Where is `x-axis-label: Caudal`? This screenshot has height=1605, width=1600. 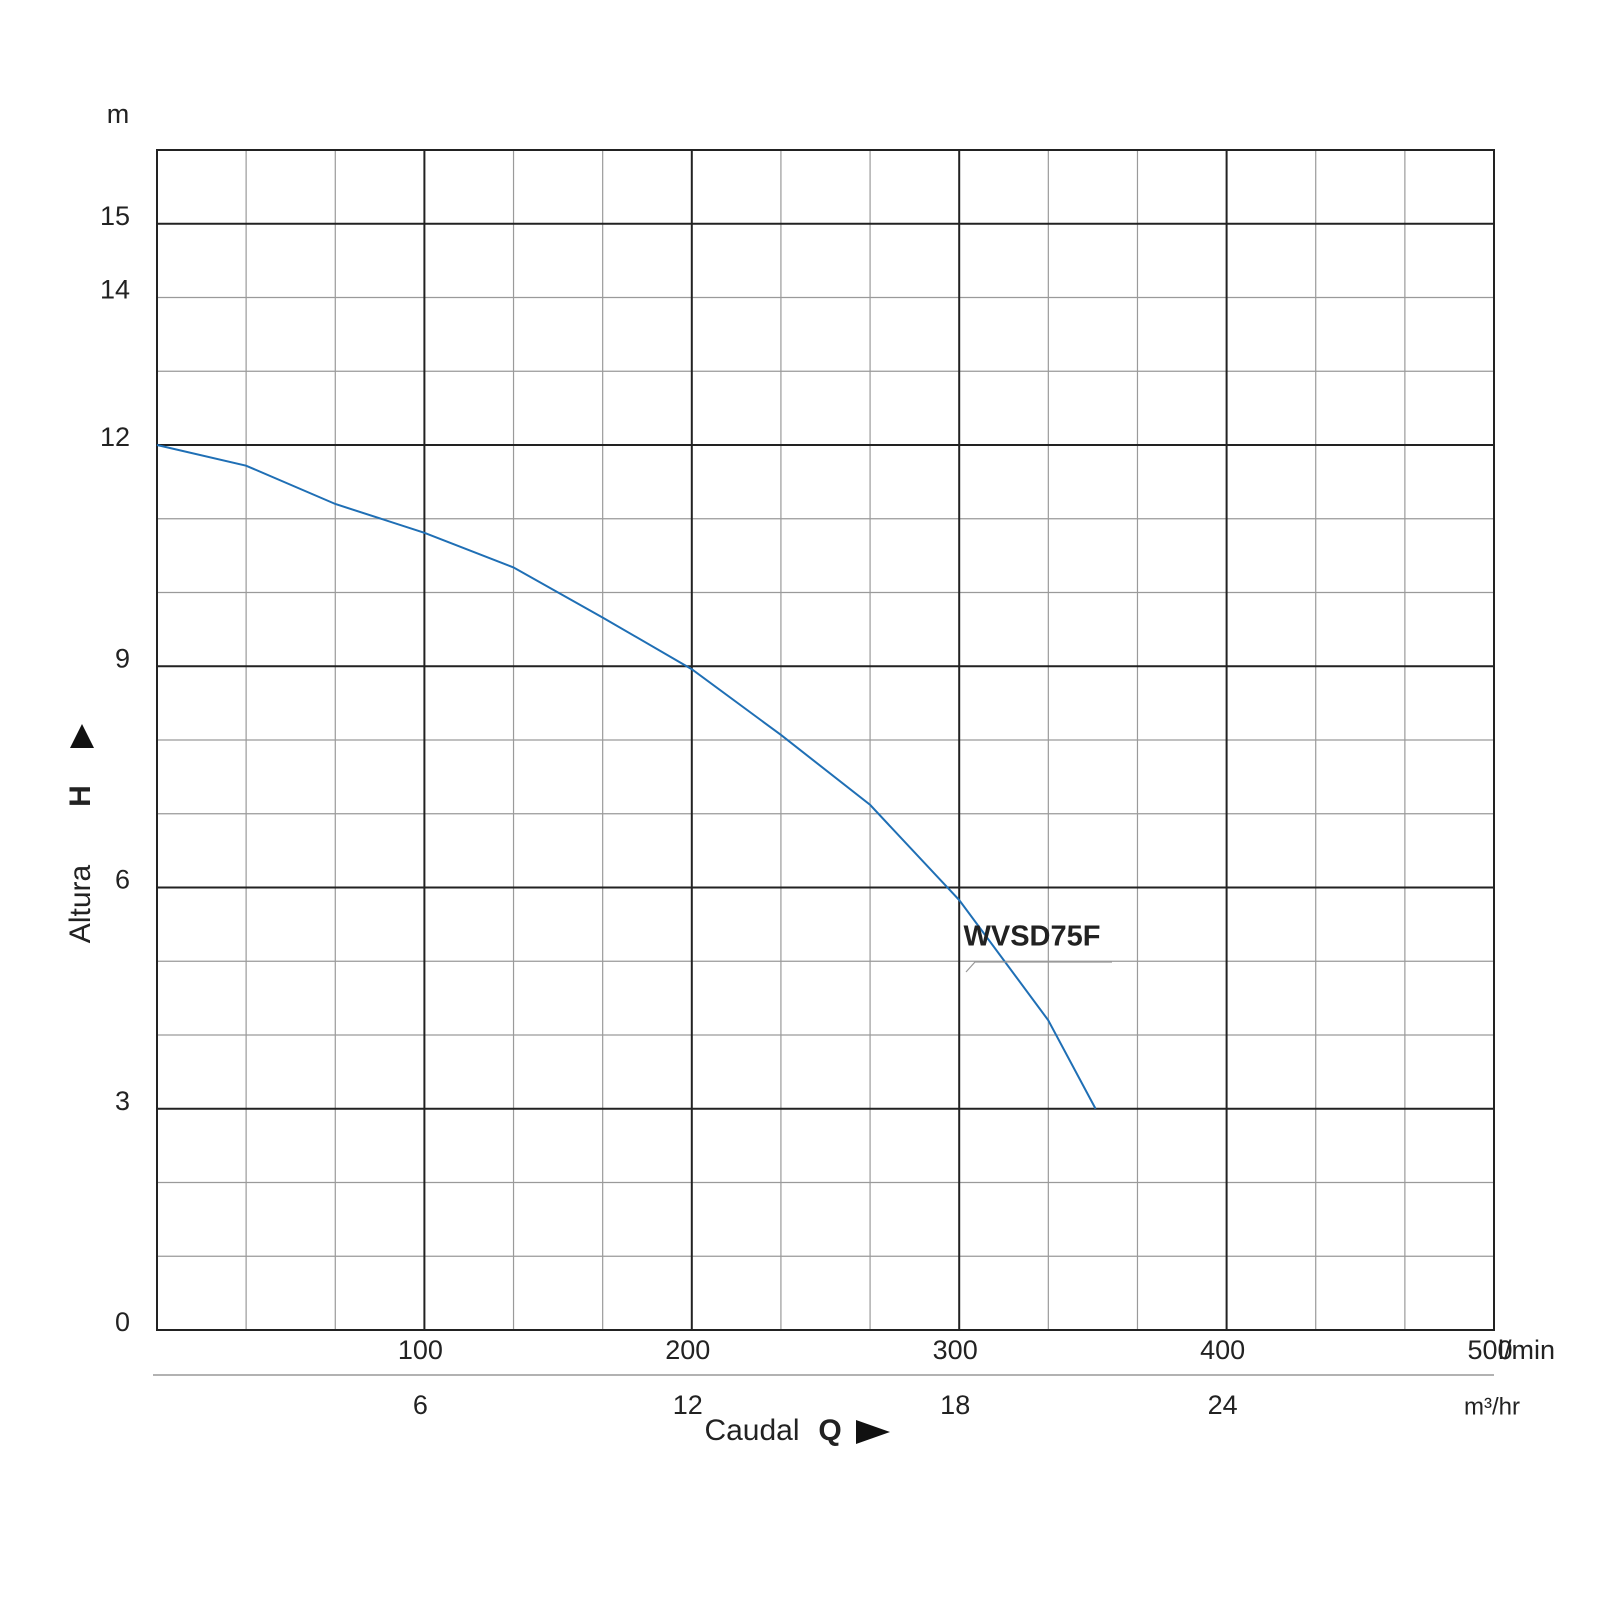 x-axis-label: Caudal is located at coordinates (751, 1430).